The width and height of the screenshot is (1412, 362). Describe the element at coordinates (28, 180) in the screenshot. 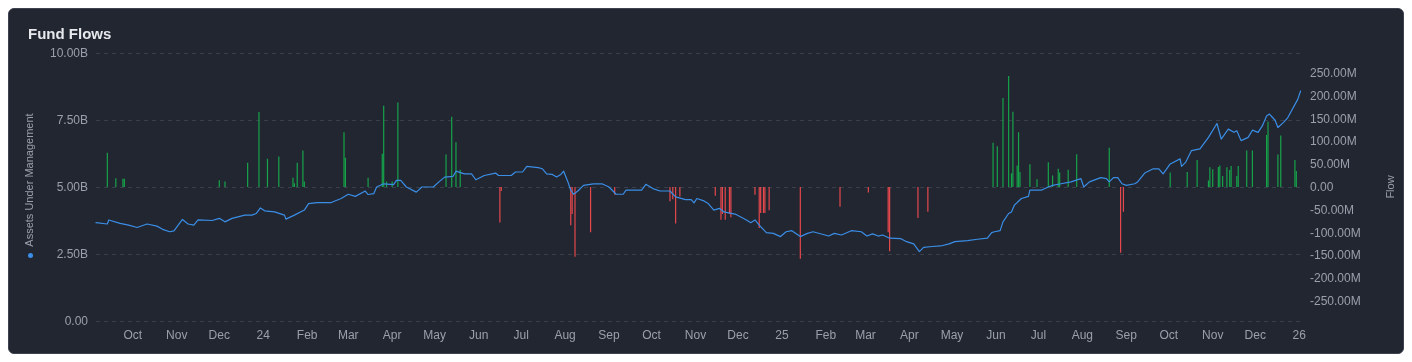

I see `y-axis-title: Assets Under Management` at that location.